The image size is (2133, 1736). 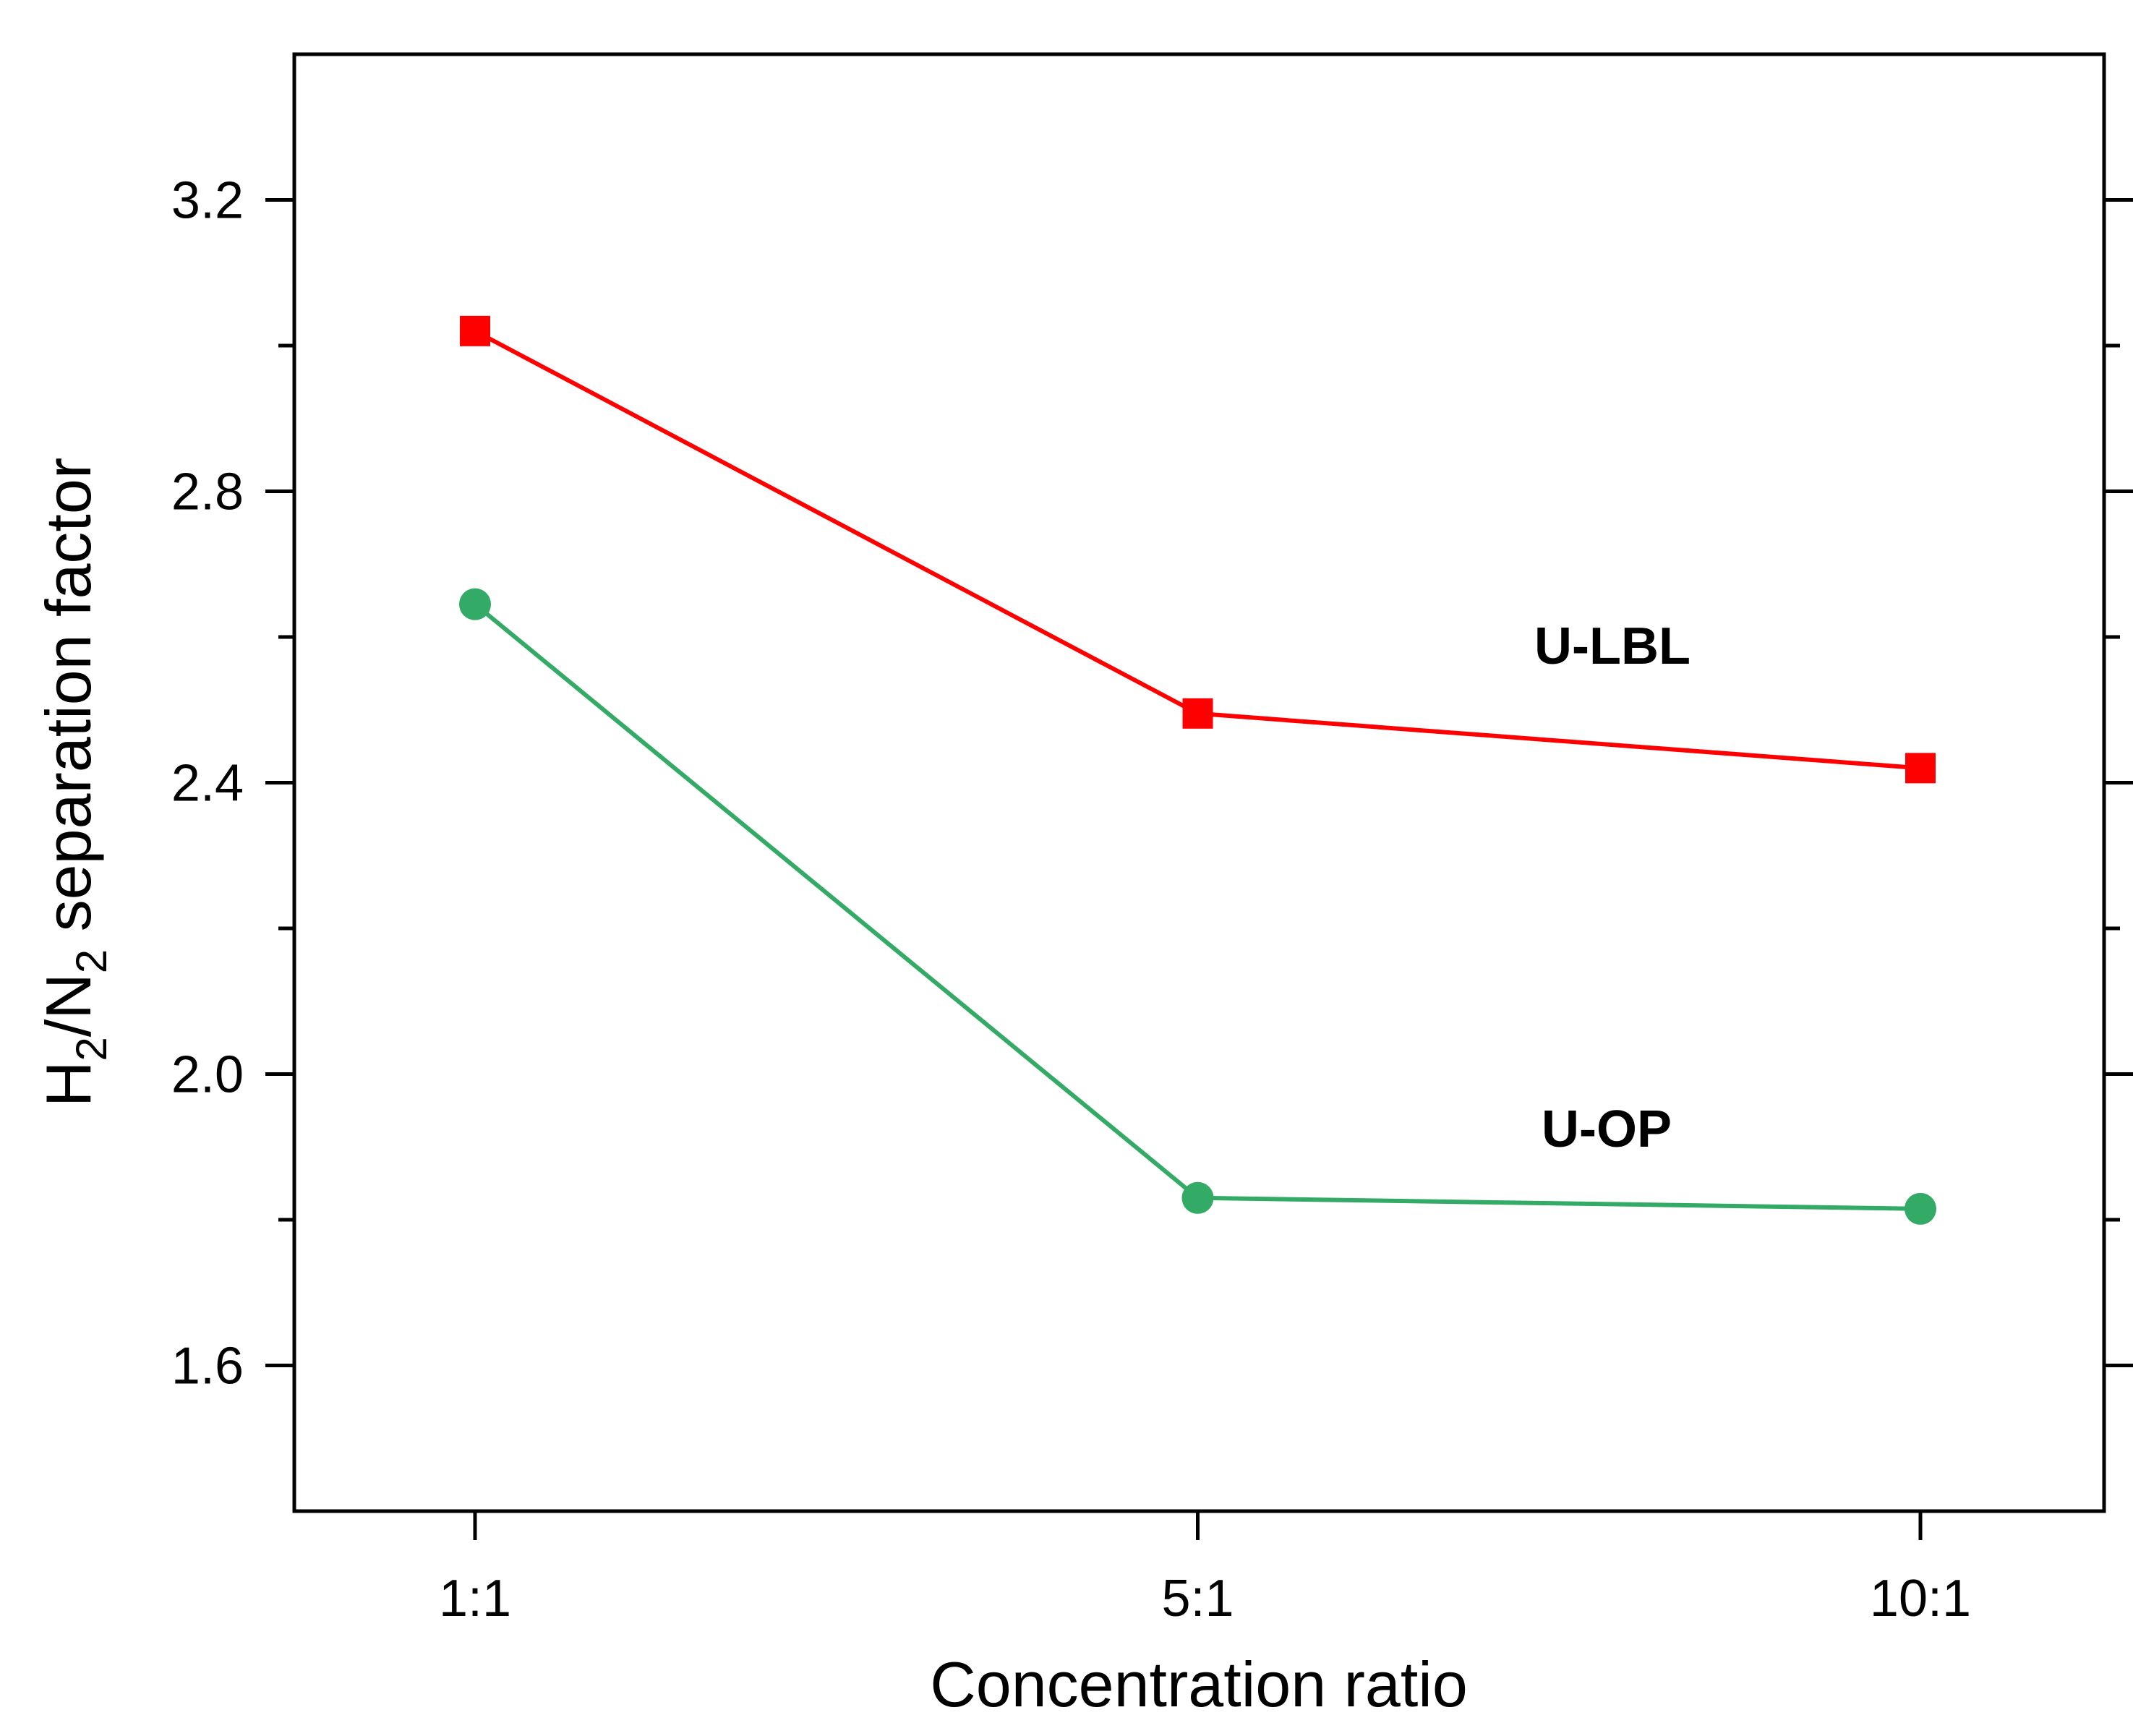 I want to click on y-title-n-subscript: 2, so click(x=91, y=961).